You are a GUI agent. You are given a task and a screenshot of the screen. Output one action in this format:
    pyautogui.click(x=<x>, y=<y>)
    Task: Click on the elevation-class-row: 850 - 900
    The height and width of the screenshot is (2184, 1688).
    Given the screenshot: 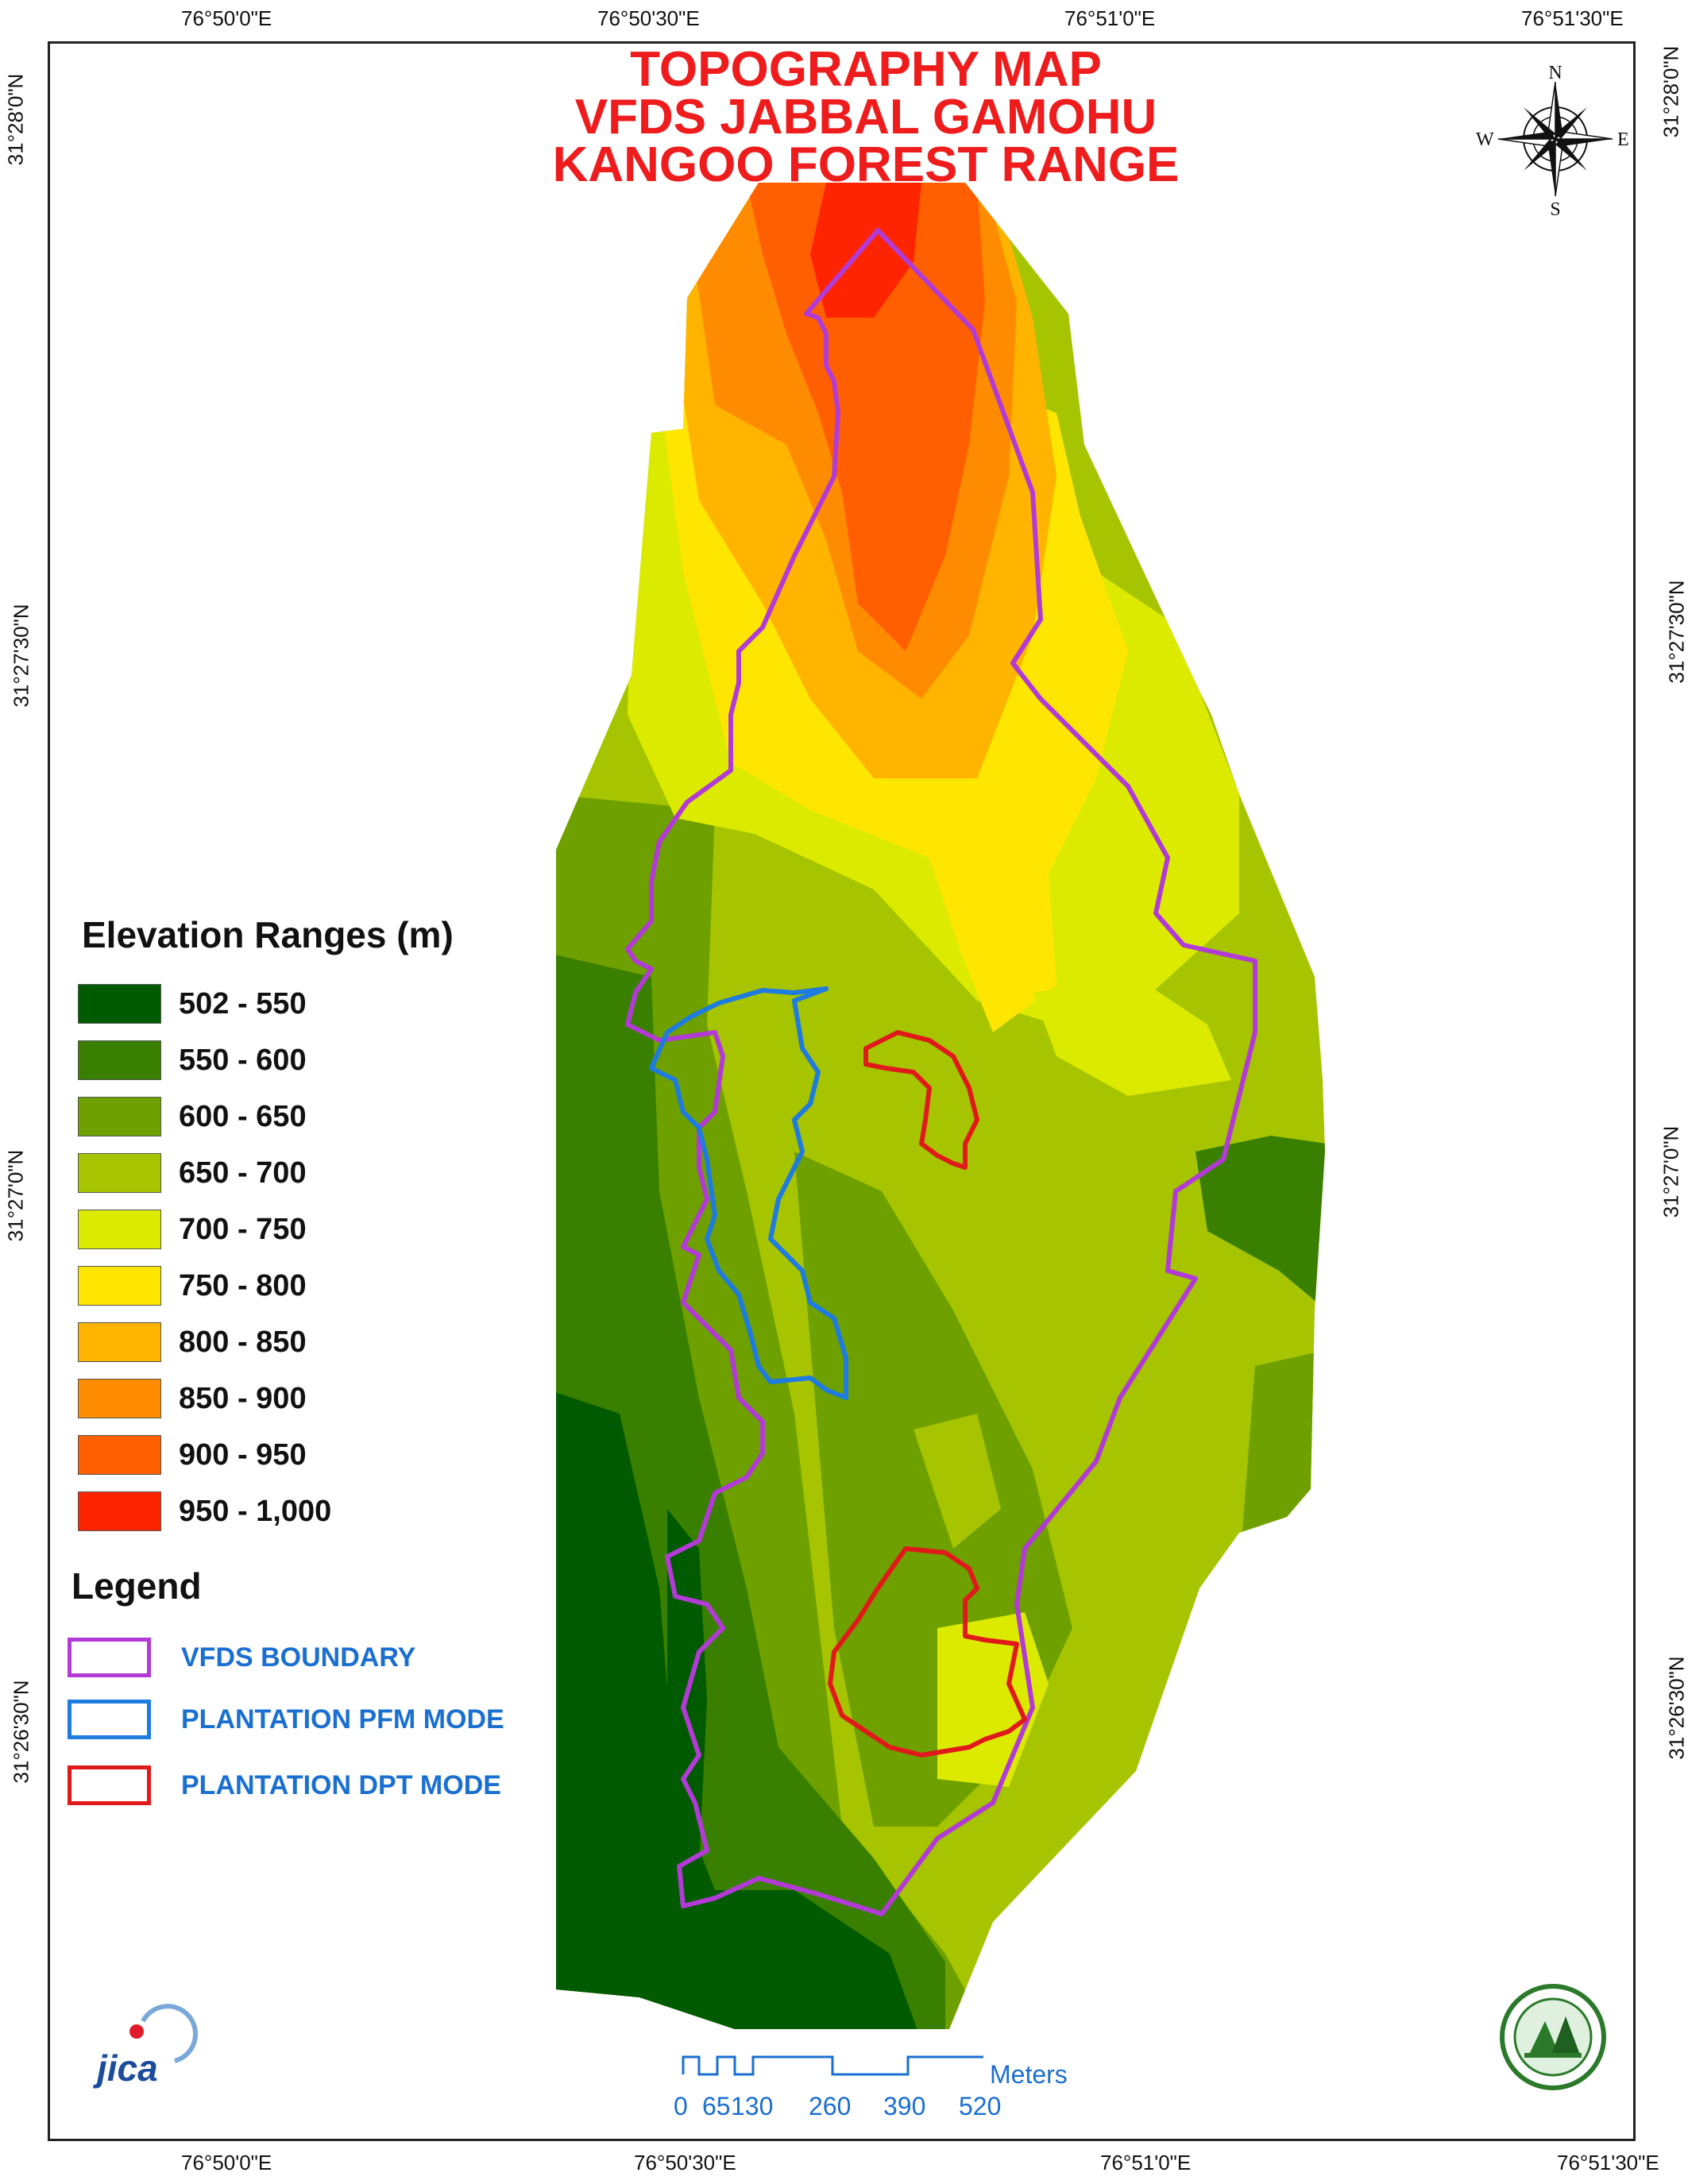 What is the action you would take?
    pyautogui.click(x=192, y=1398)
    